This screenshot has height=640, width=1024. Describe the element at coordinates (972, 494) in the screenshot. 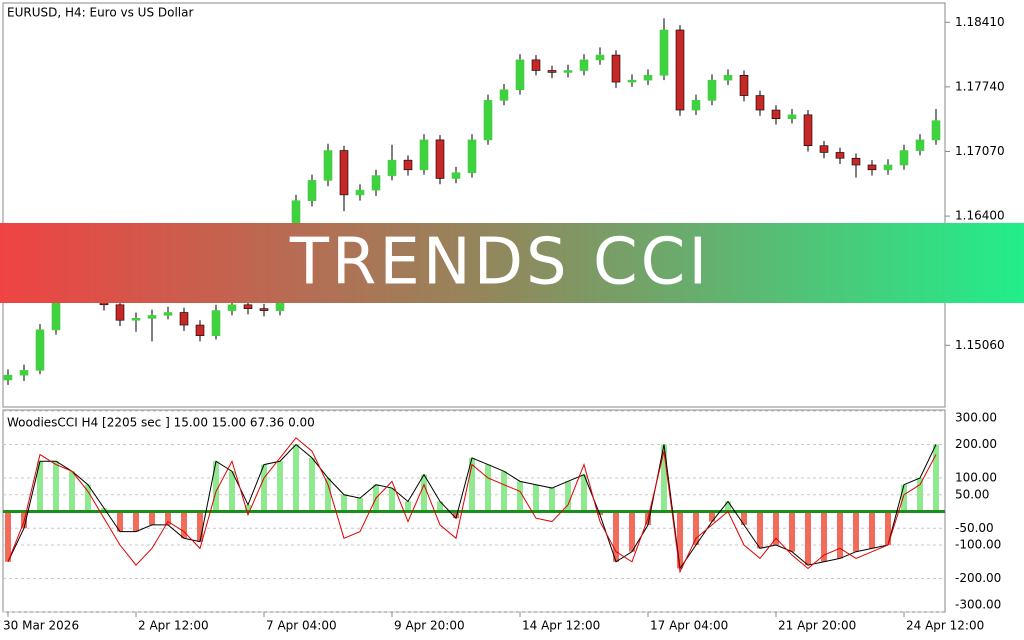

I see `y-tick-label: 50.00` at that location.